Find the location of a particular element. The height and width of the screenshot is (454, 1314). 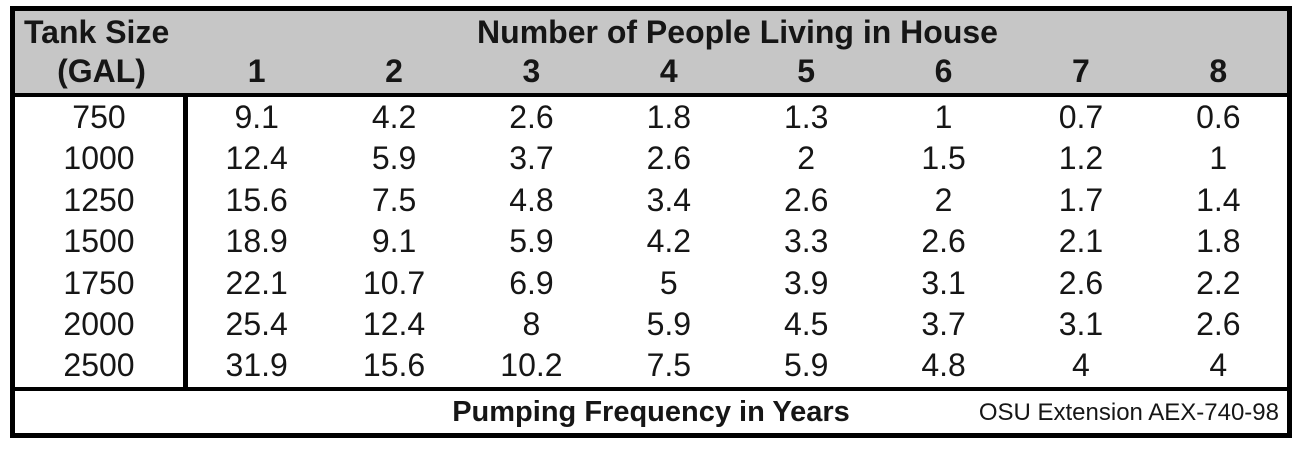

frequency-cell: 3.9 is located at coordinates (806, 282).